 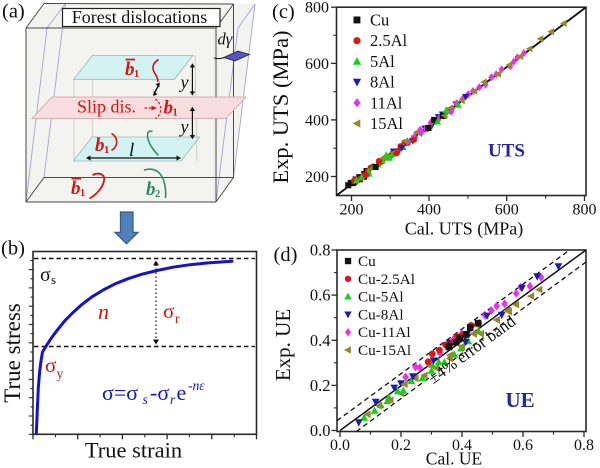 What do you see at coordinates (12, 353) in the screenshot?
I see `svg-text: True stress` at bounding box center [12, 353].